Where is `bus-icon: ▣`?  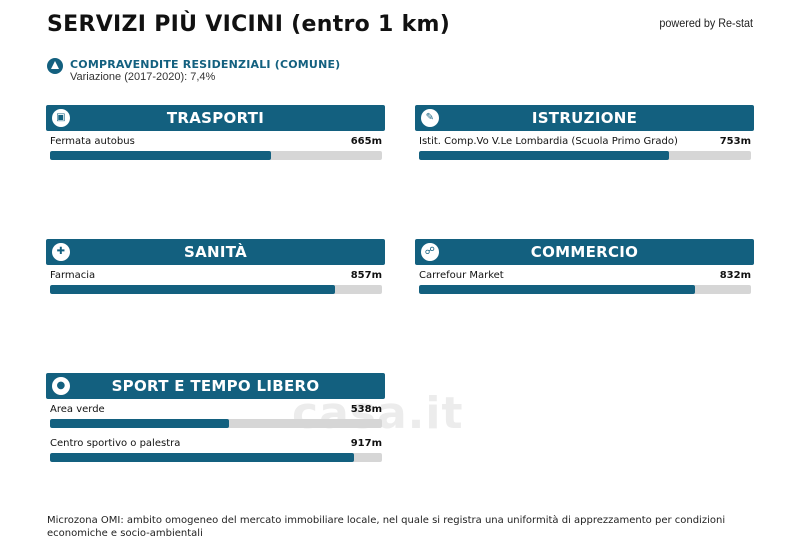
bus-icon: ▣ is located at coordinates (61, 118).